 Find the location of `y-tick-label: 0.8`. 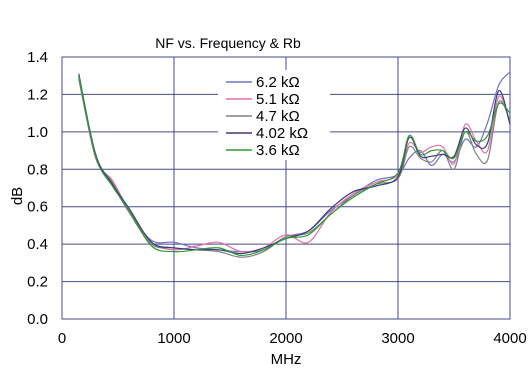

y-tick-label: 0.8 is located at coordinates (37, 169).